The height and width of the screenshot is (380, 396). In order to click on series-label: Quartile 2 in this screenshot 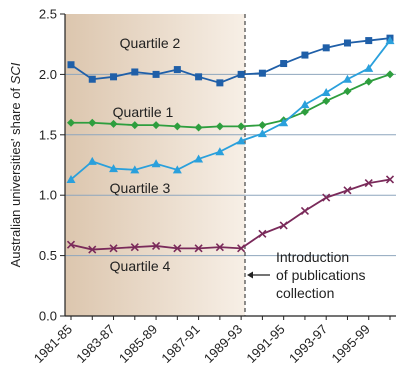, I will do `click(150, 43)`.